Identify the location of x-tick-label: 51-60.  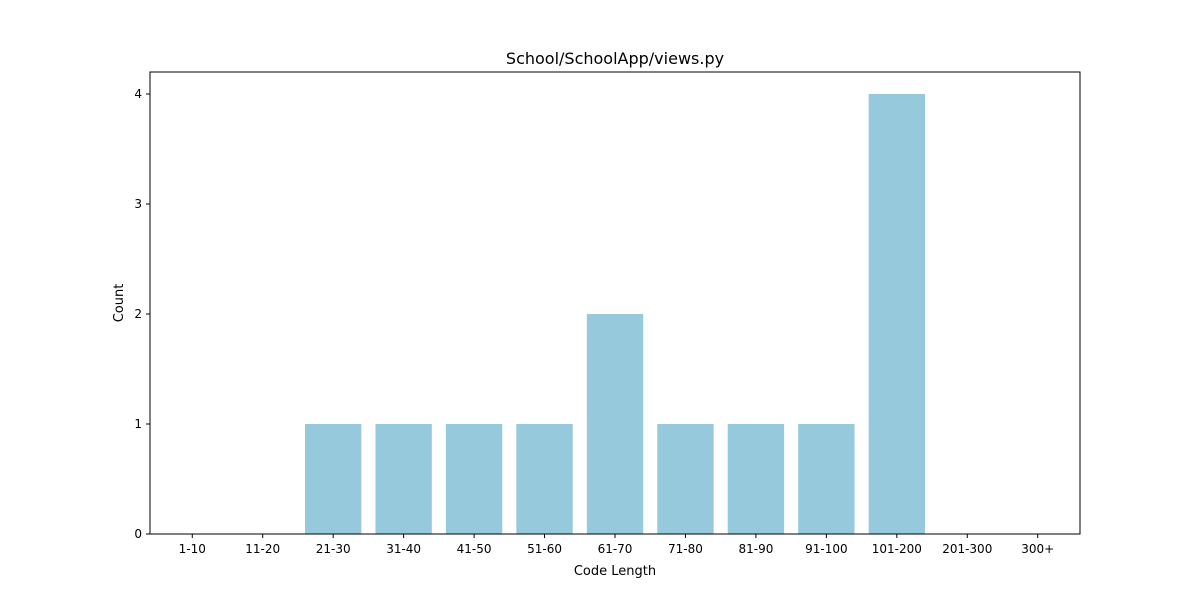
(544, 549).